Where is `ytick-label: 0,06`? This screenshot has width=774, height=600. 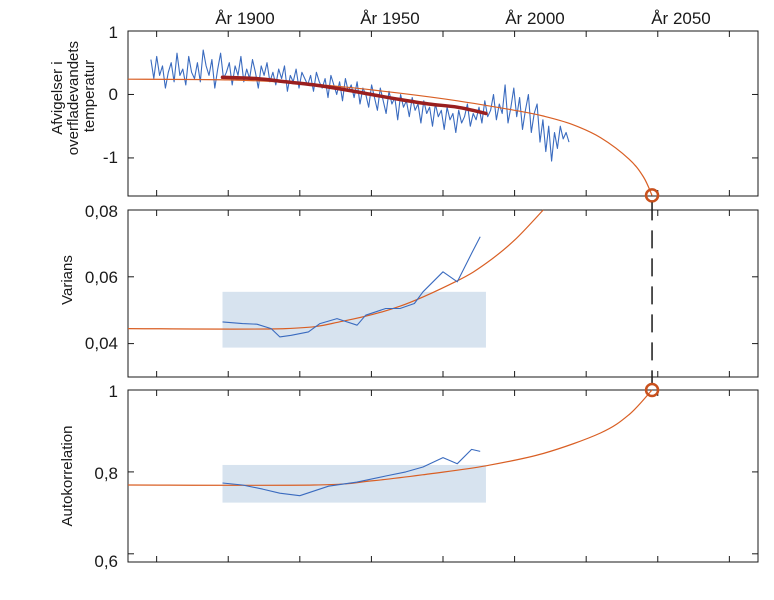 ytick-label: 0,06 is located at coordinates (101, 277).